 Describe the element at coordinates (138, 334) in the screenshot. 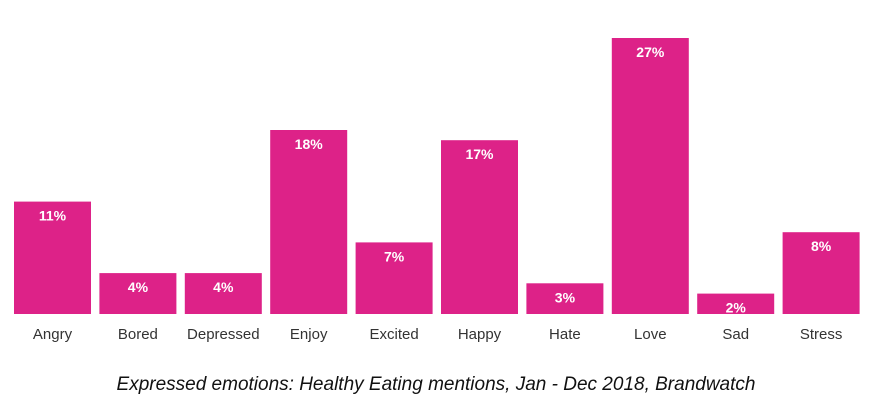

I see `category-label-bored: Bored` at that location.